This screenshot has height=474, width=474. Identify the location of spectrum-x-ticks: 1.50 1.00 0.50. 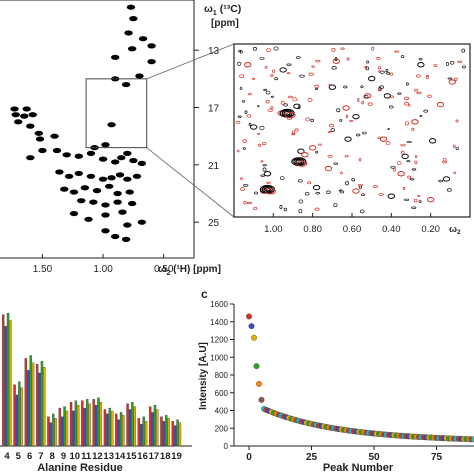
(103, 264).